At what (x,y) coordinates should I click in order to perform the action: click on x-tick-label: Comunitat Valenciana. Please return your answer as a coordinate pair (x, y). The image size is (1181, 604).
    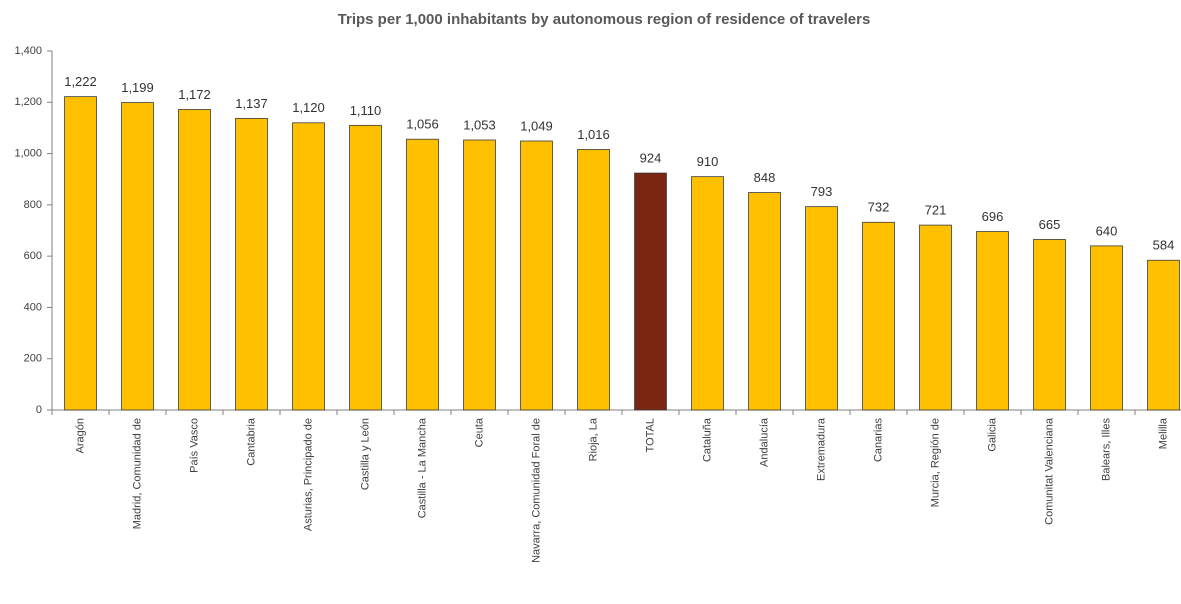
    Looking at the image, I should click on (1049, 471).